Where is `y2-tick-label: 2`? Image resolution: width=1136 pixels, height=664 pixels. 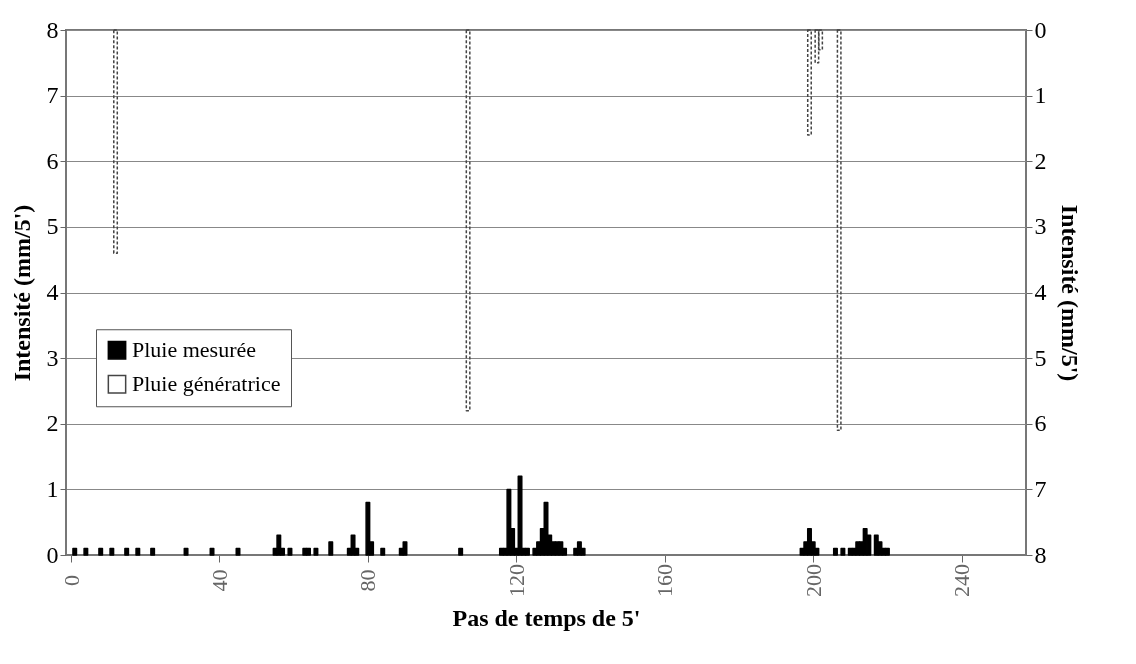 y2-tick-label: 2 is located at coordinates (1040, 160).